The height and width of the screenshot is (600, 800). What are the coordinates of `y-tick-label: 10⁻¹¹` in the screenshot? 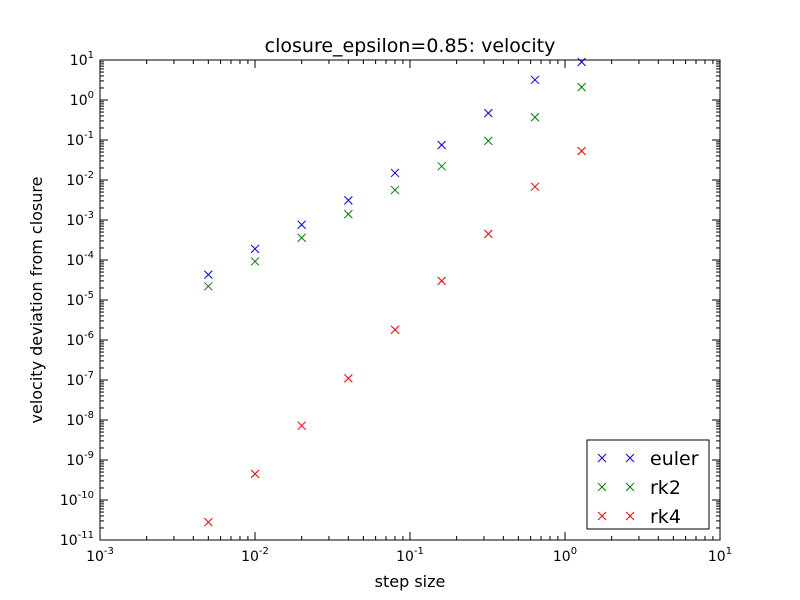 It's located at (77, 539).